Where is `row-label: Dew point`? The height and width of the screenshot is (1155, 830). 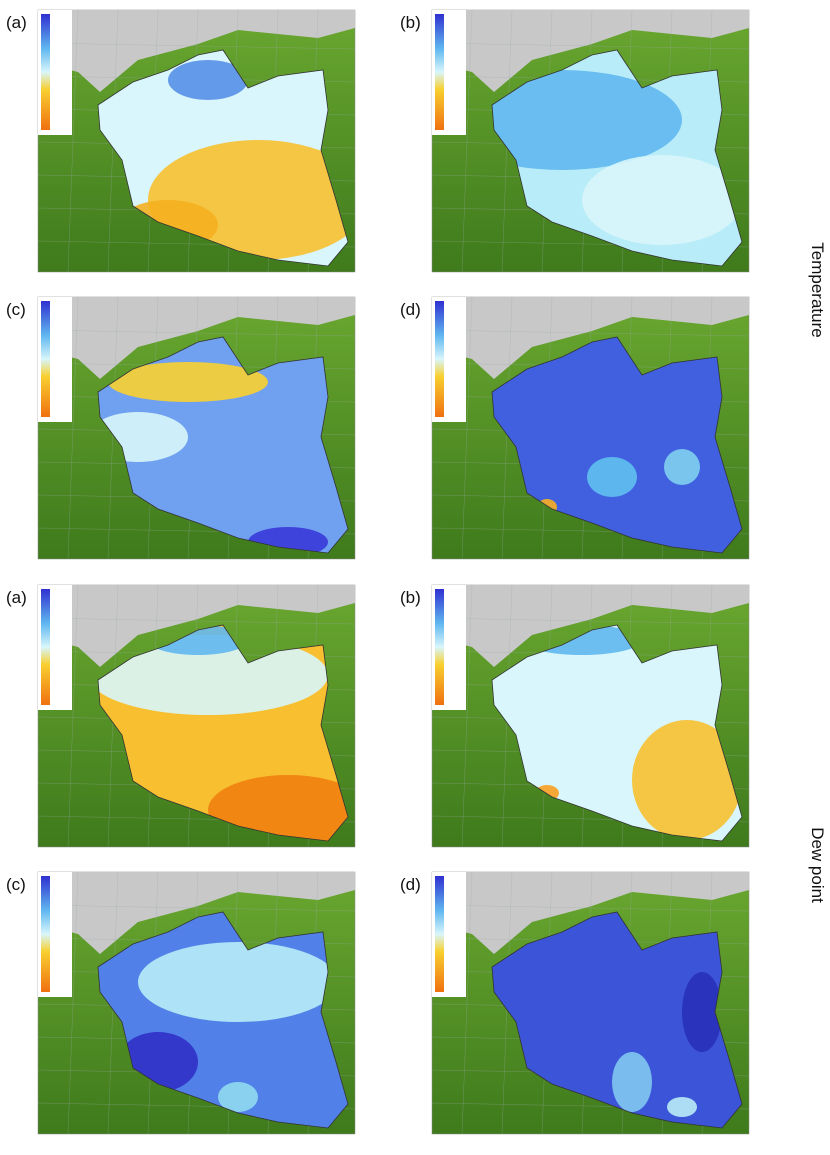
row-label: Dew point is located at coordinates (817, 865).